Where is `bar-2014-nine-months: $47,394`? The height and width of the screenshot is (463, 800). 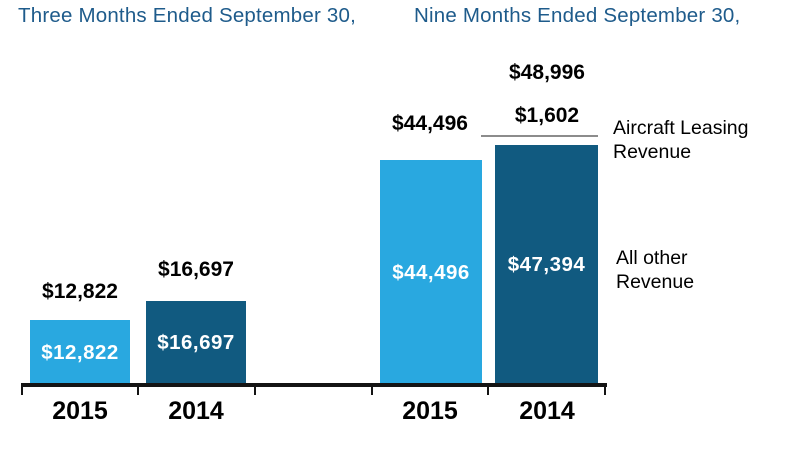 bar-2014-nine-months: $47,394 is located at coordinates (546, 265).